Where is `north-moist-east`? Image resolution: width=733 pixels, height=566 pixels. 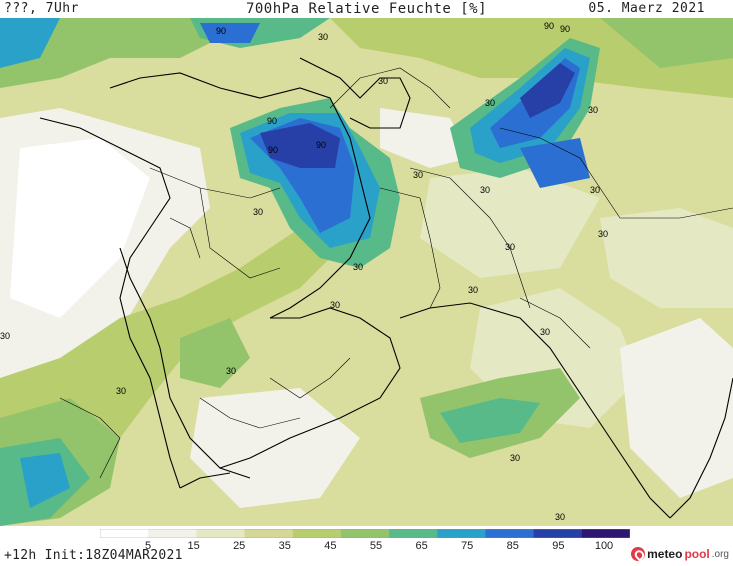 north-moist-east is located at coordinates (555, 163).